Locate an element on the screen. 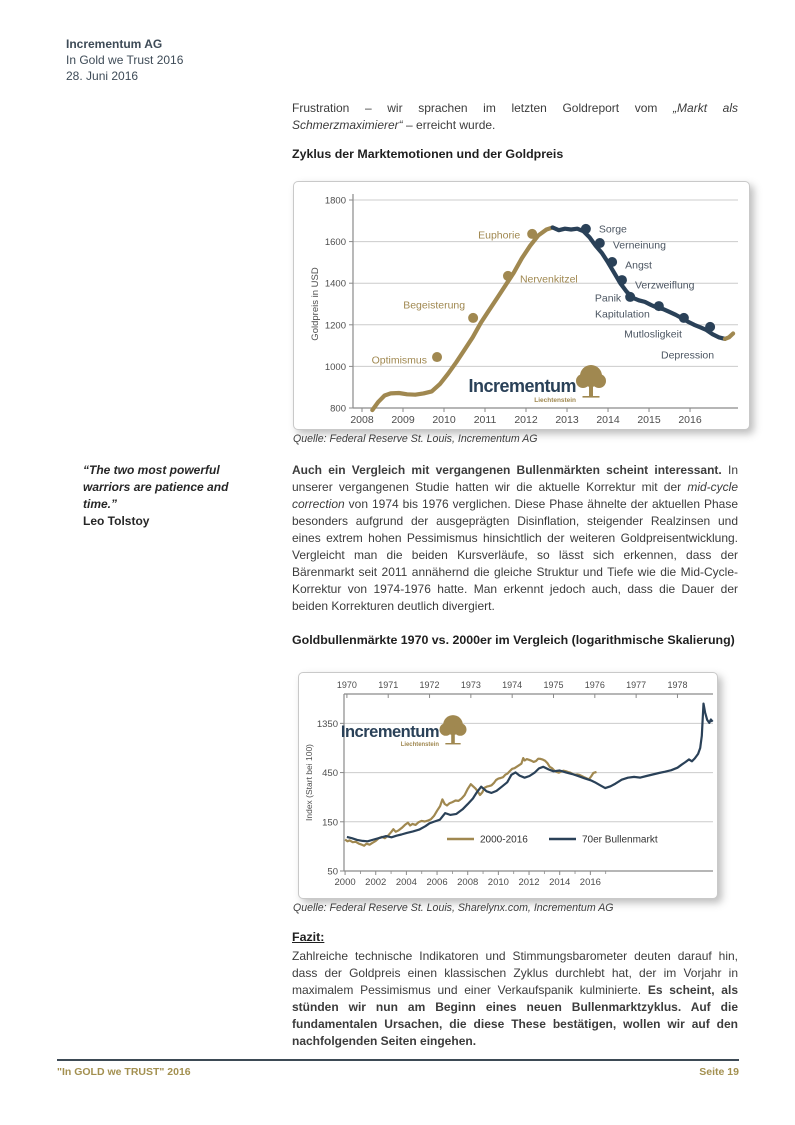 The image size is (795, 1125). svg-text: 2002 is located at coordinates (375, 882).